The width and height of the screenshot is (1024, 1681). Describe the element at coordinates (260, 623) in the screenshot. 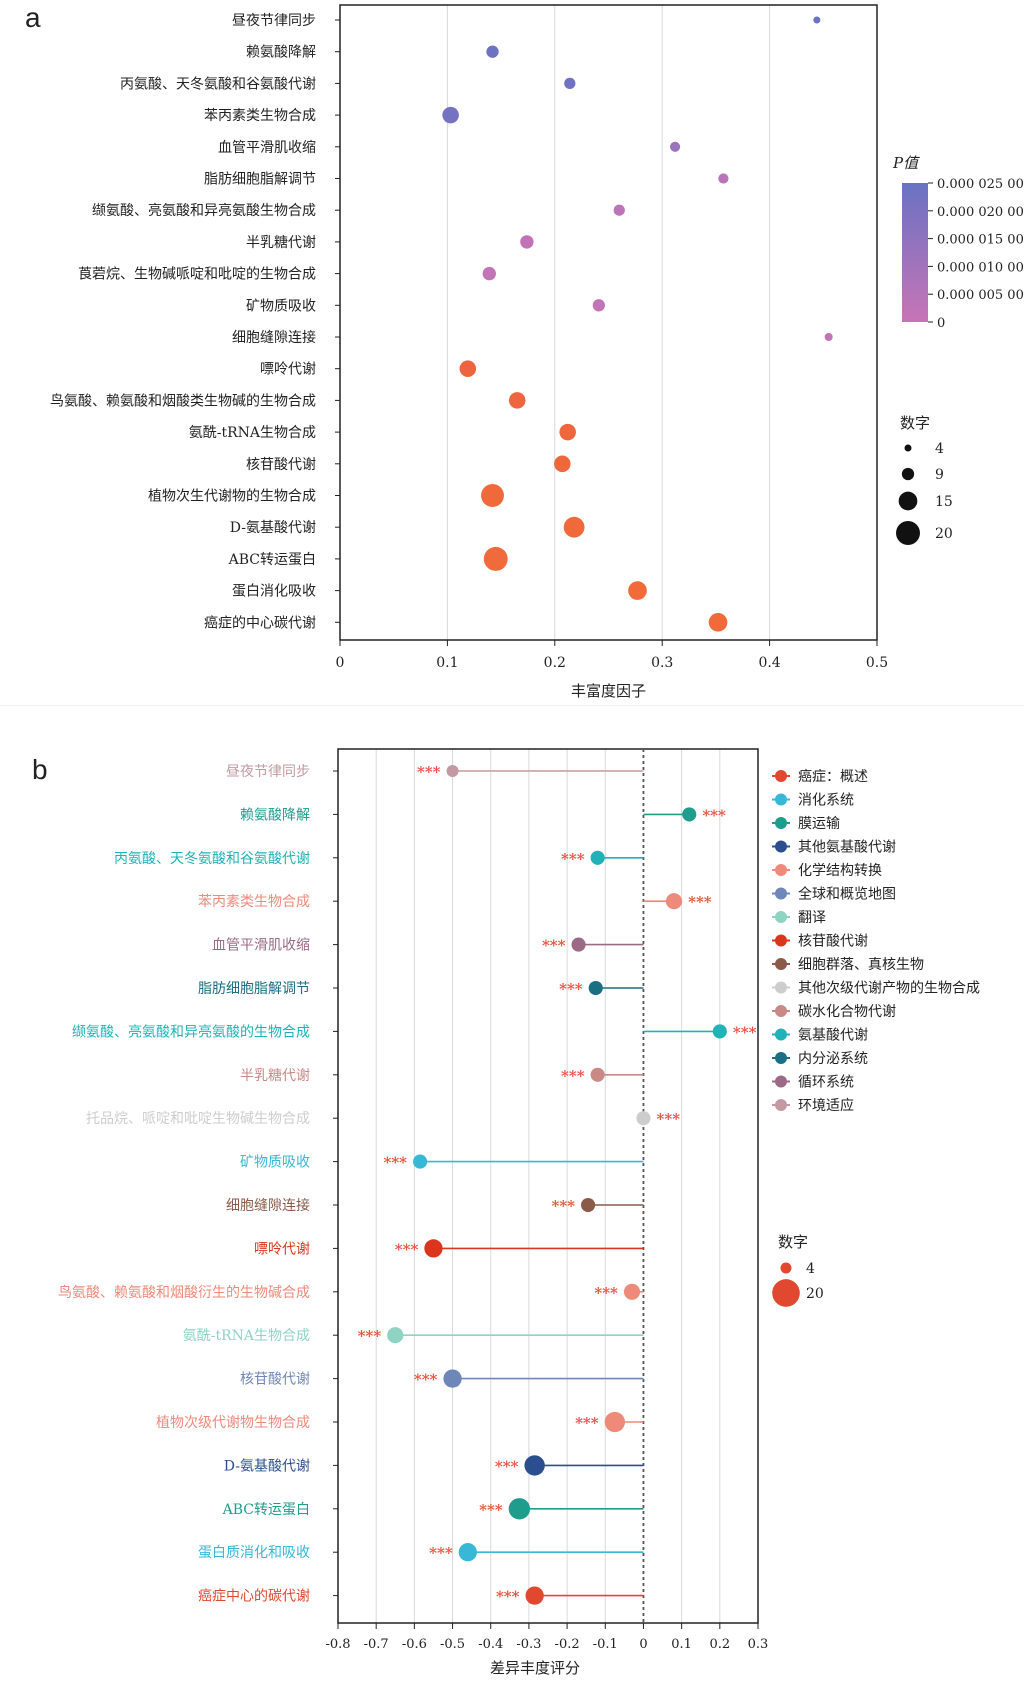

I see `y-tick-label: 癌症的中心碳代谢` at that location.